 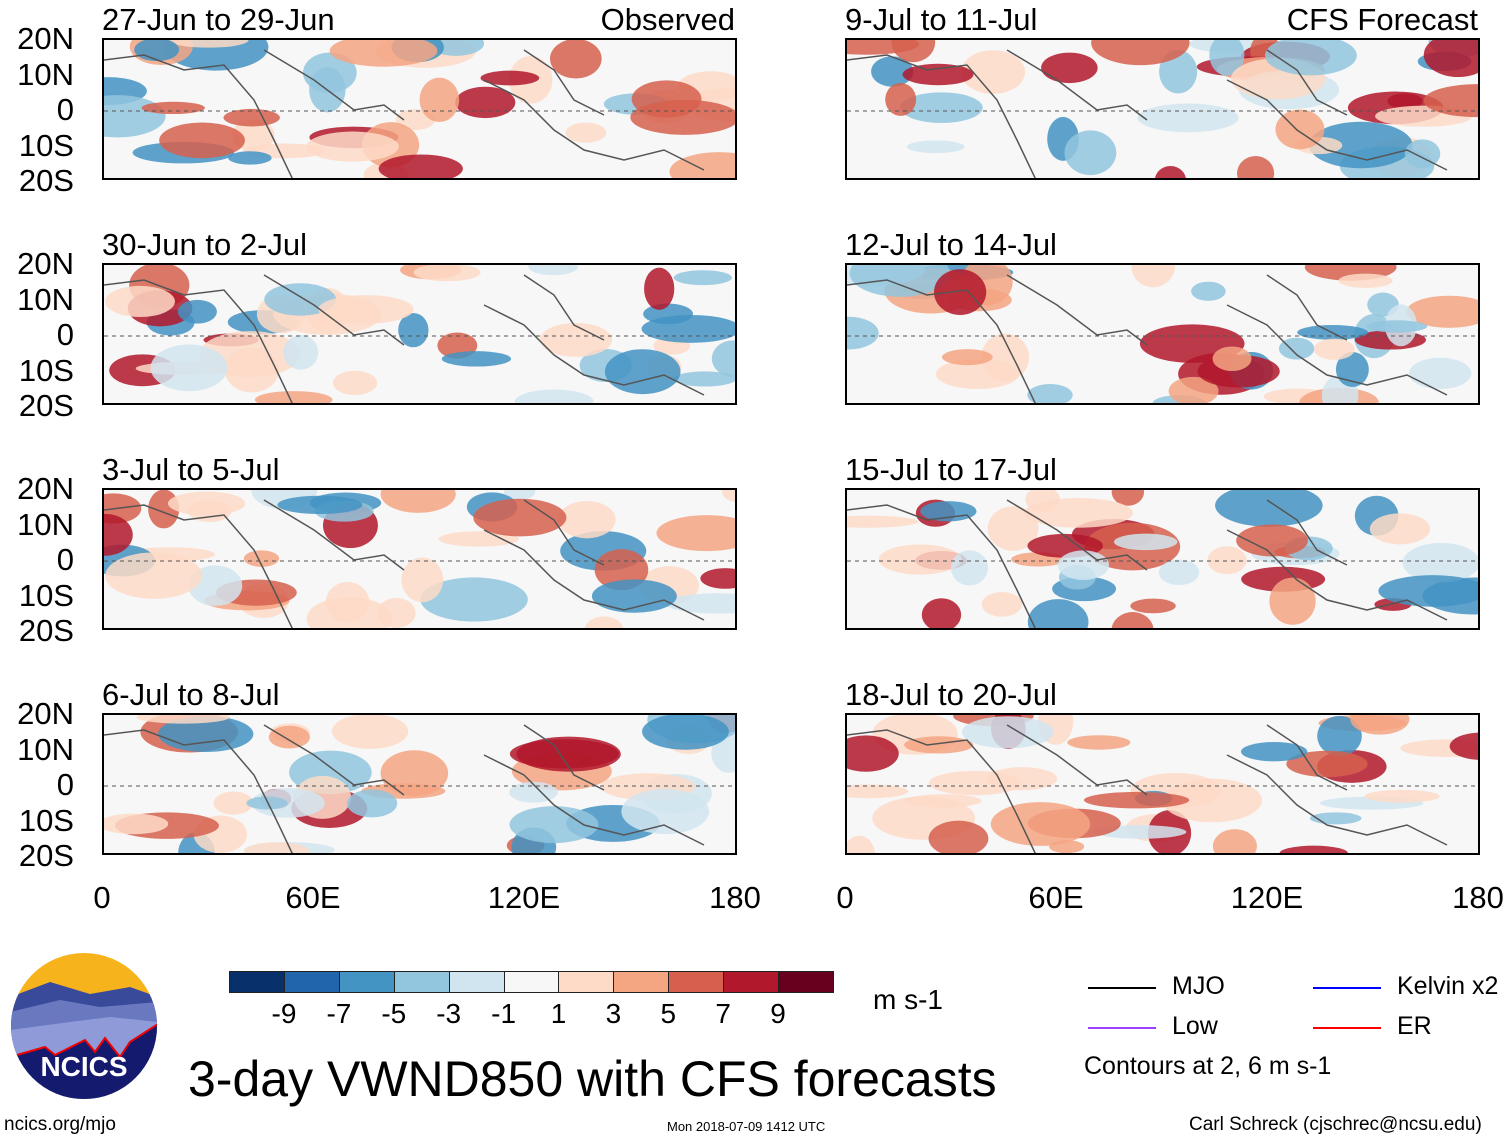 I want to click on url-text: ncics.org/mjo, so click(x=60, y=1124).